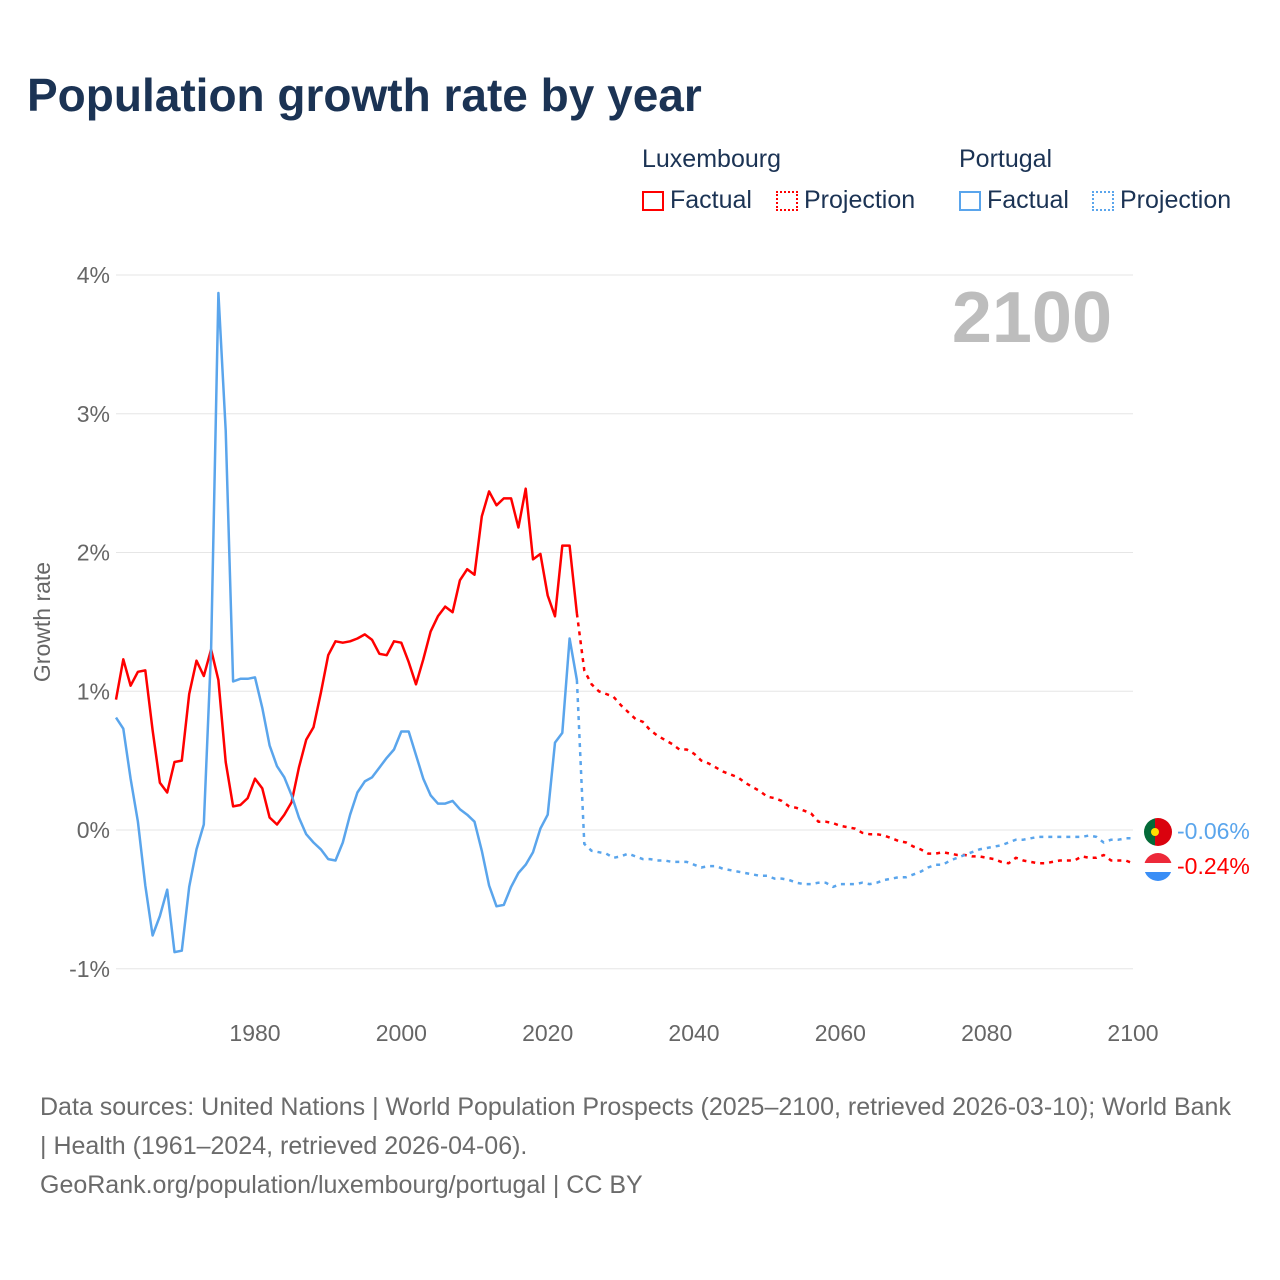  I want to click on series-line-portugal-projection, so click(854, 784).